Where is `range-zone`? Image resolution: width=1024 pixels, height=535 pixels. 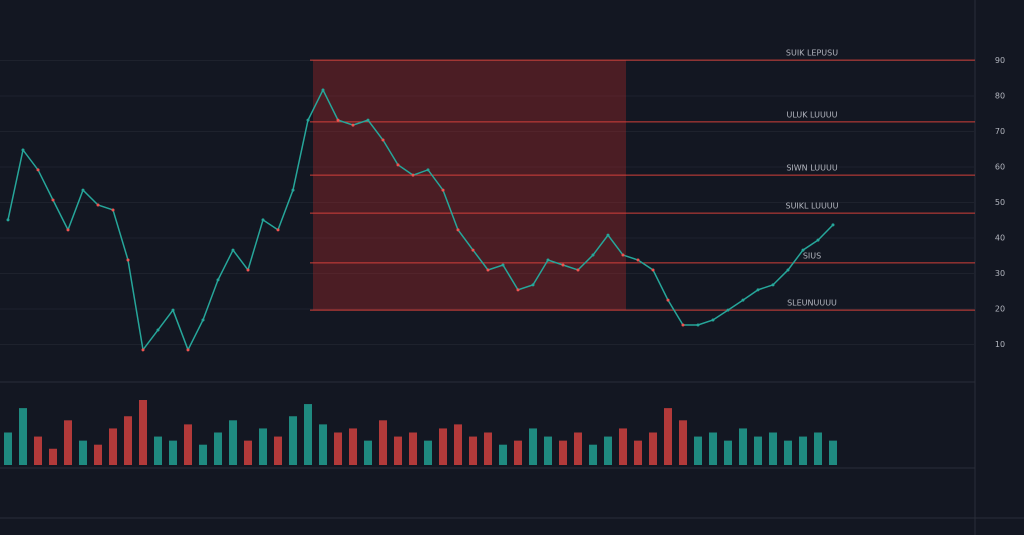
range-zone is located at coordinates (469, 185).